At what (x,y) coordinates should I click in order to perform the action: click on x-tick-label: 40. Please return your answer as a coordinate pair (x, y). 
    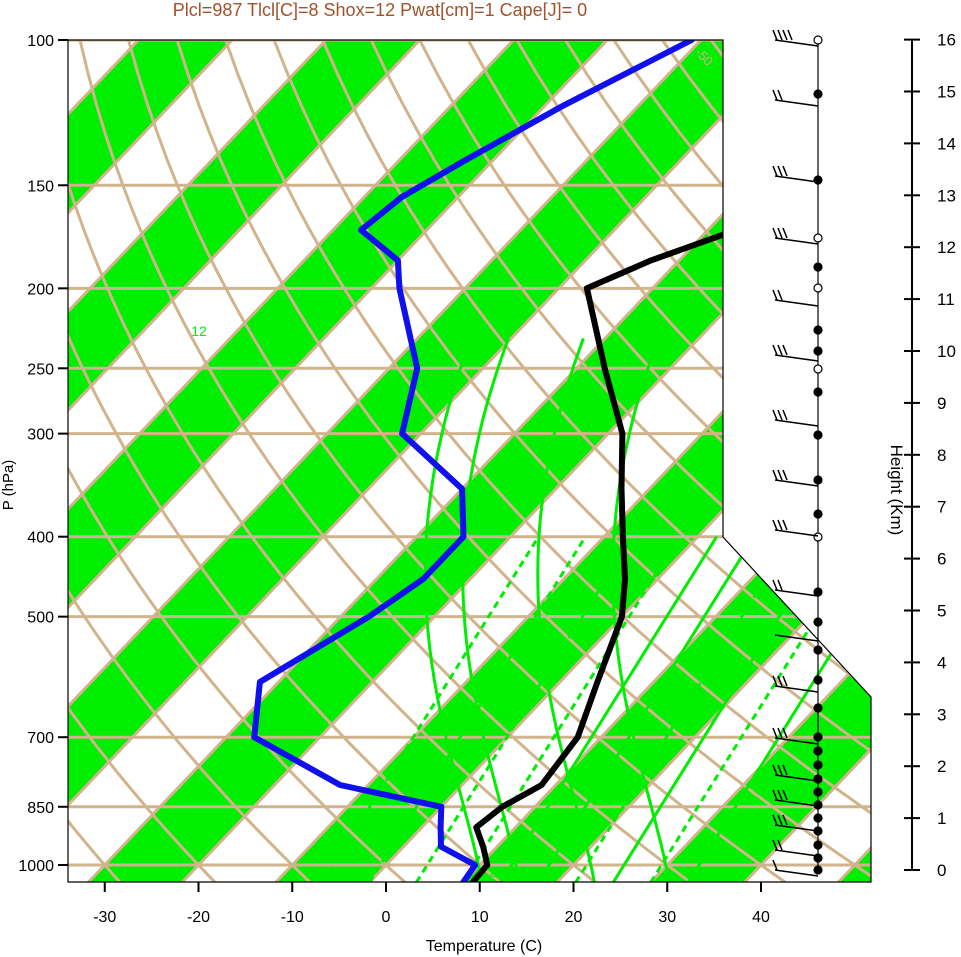
    Looking at the image, I should click on (761, 917).